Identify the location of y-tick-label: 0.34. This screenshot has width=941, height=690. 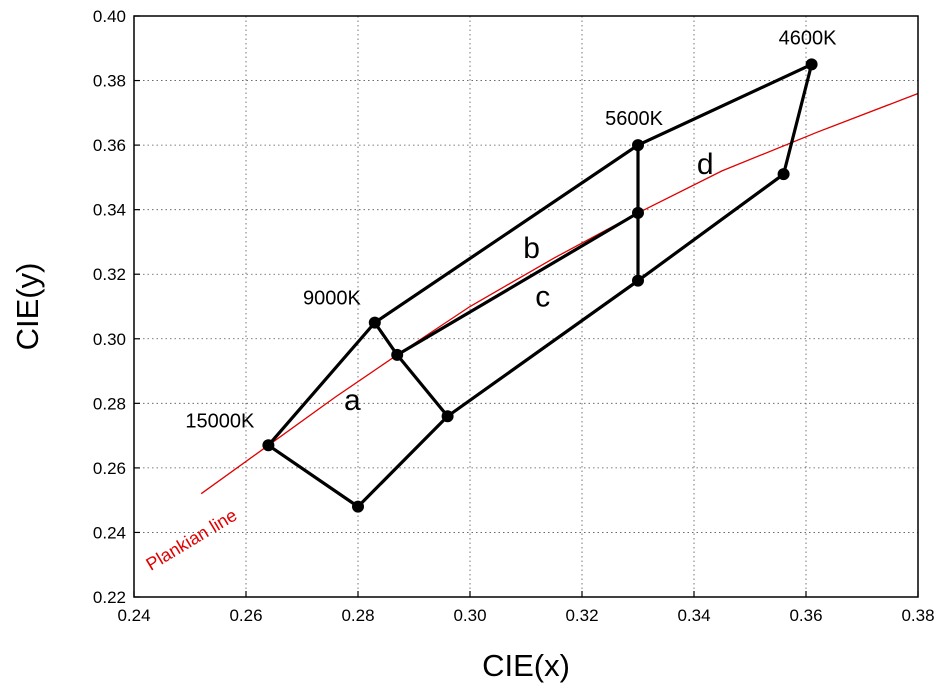
(109, 210).